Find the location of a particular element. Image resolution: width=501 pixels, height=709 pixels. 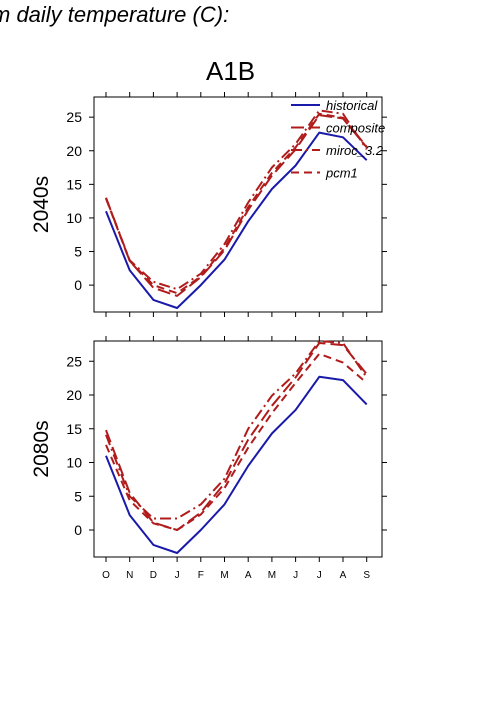

panel-label: 2080s is located at coordinates (41, 448).